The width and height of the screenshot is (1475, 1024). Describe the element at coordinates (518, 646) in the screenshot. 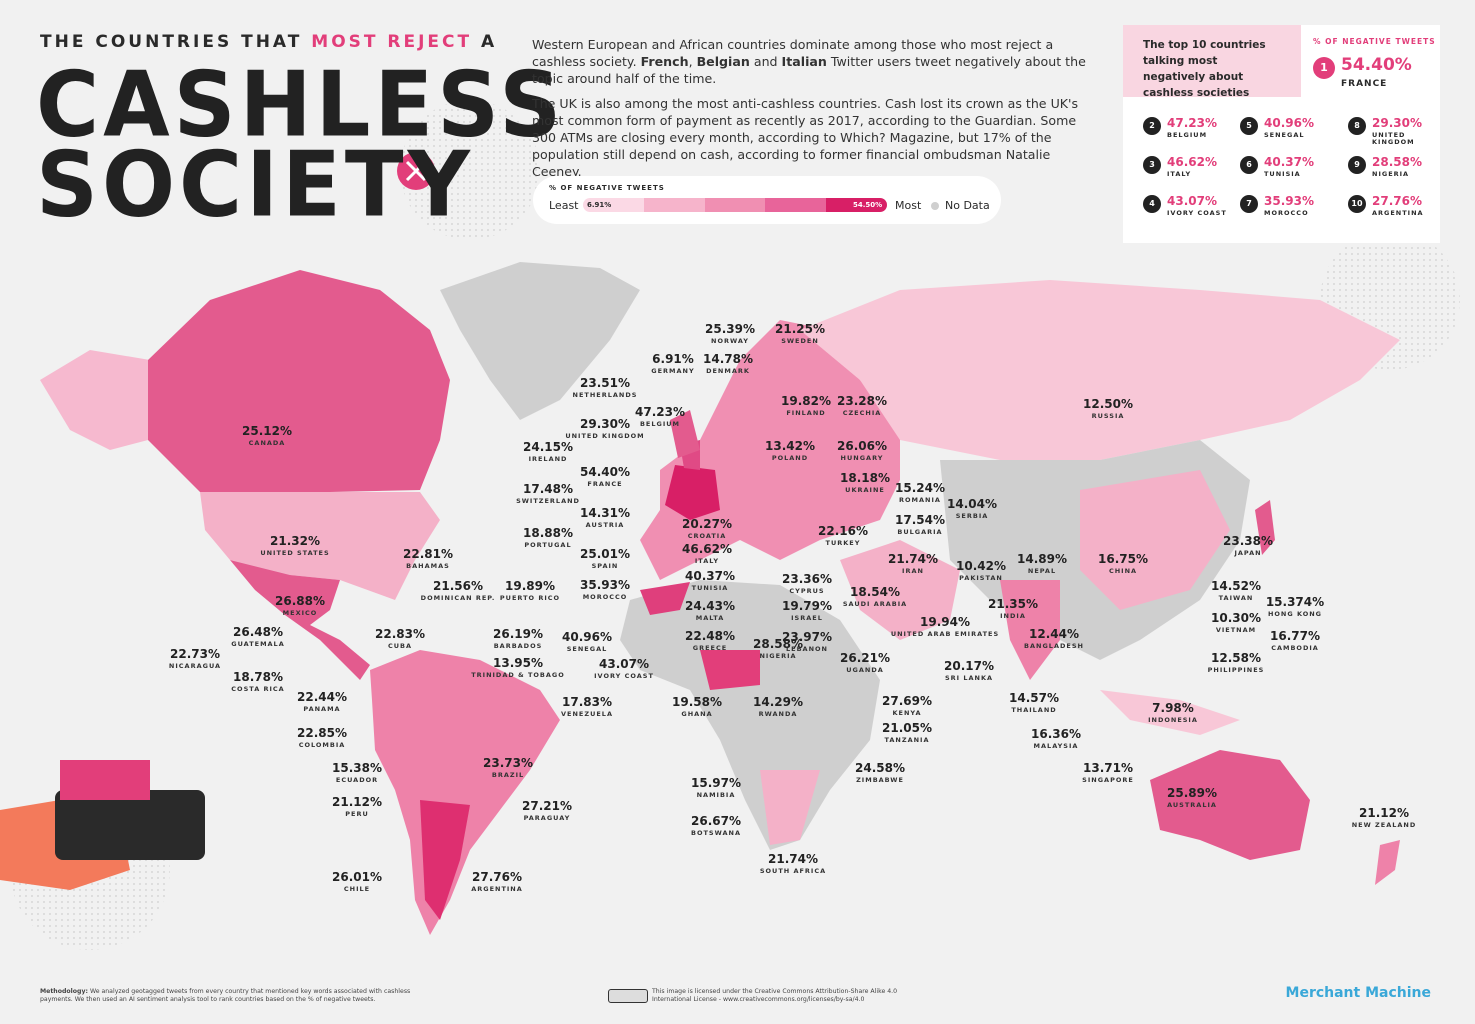

I see `country-name: BARBADOS` at that location.